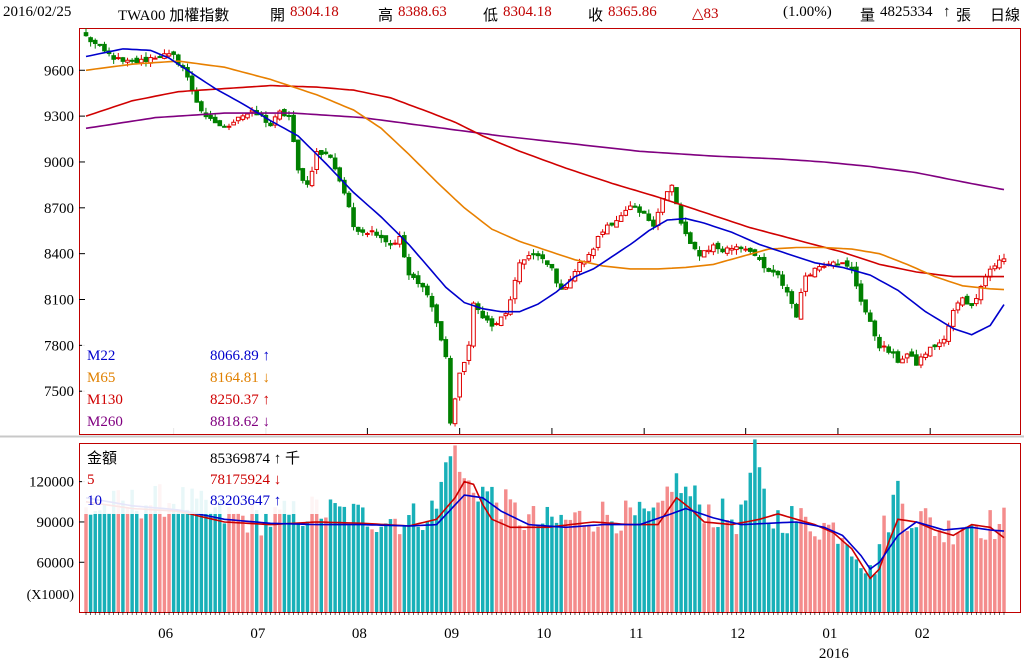 The width and height of the screenshot is (1024, 662). I want to click on legend-value-m130: 8250.37 ↑, so click(240, 400).